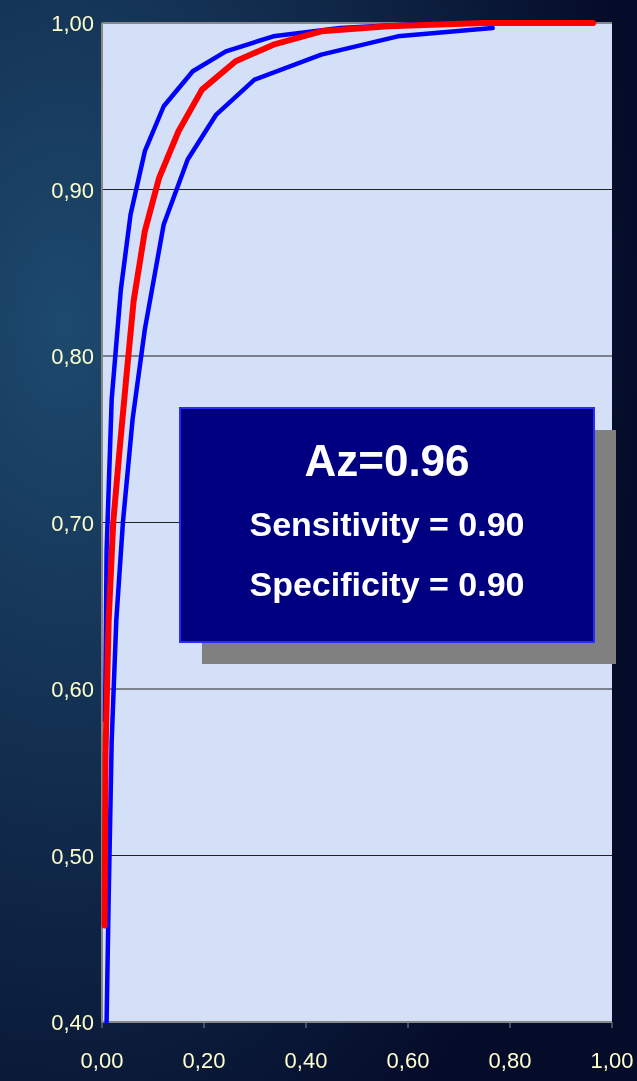  What do you see at coordinates (102, 1060) in the screenshot?
I see `x-tick-label: 0,00` at bounding box center [102, 1060].